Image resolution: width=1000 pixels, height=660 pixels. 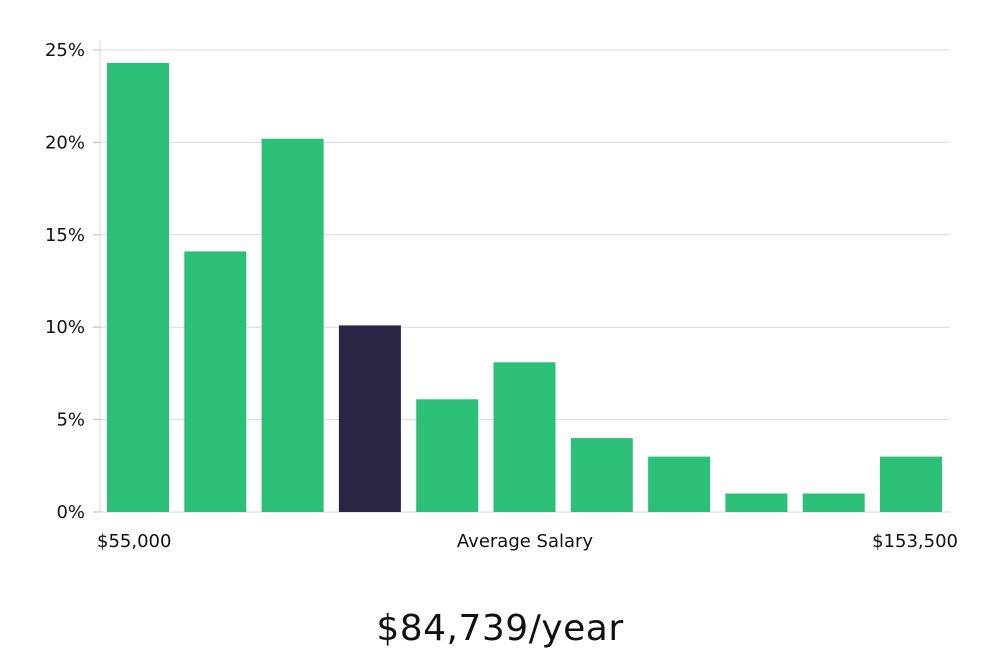 I want to click on y-tick-label: 15%, so click(x=65, y=235).